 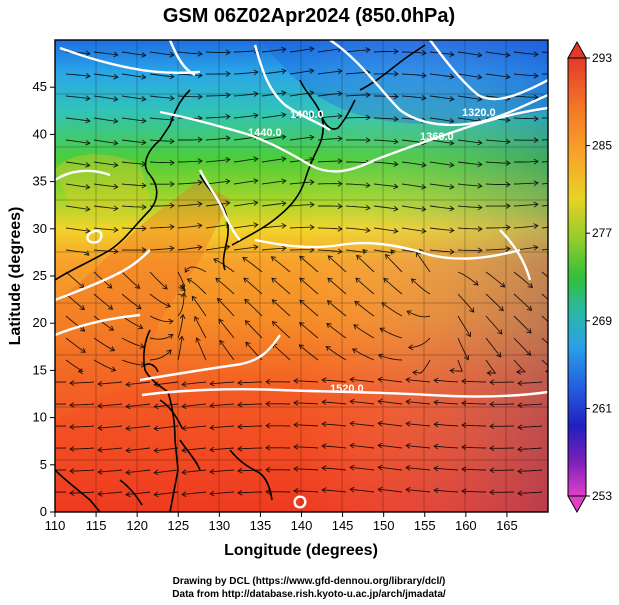 I want to click on x-tick-label: 115, so click(x=96, y=525).